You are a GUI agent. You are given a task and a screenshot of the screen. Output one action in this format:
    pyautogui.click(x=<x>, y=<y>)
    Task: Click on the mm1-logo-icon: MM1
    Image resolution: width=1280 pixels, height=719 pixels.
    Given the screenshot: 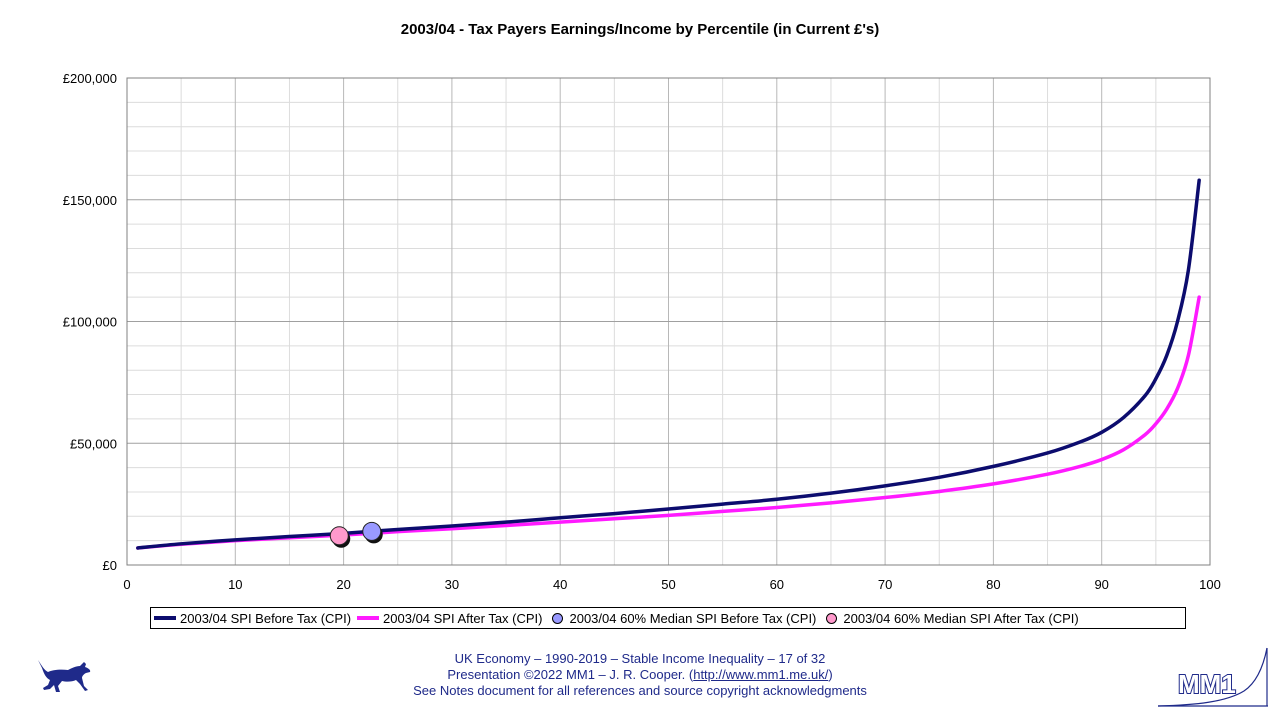 What is the action you would take?
    pyautogui.click(x=1212, y=677)
    